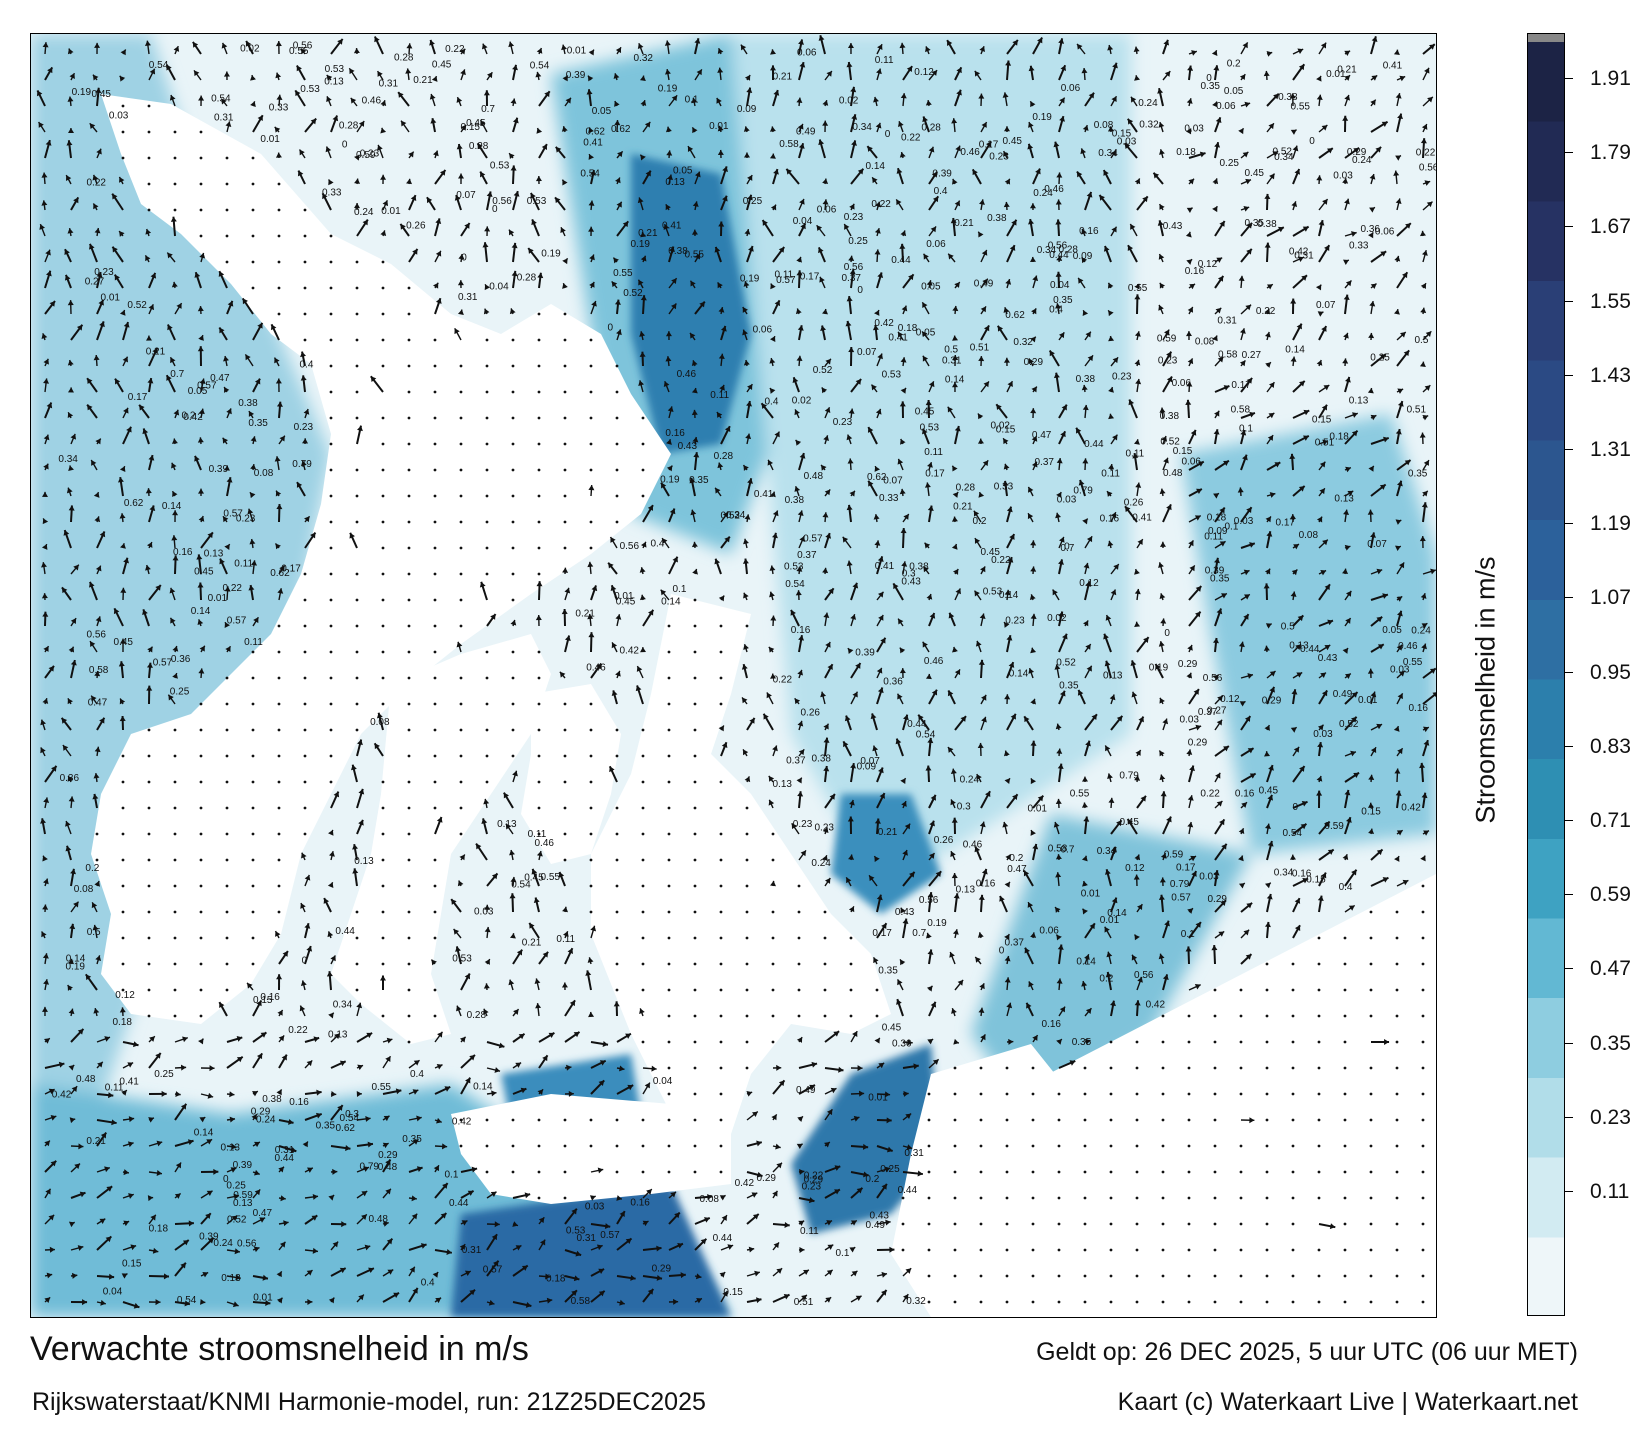  I want to click on speed-label: 0.51, so click(1325, 442).